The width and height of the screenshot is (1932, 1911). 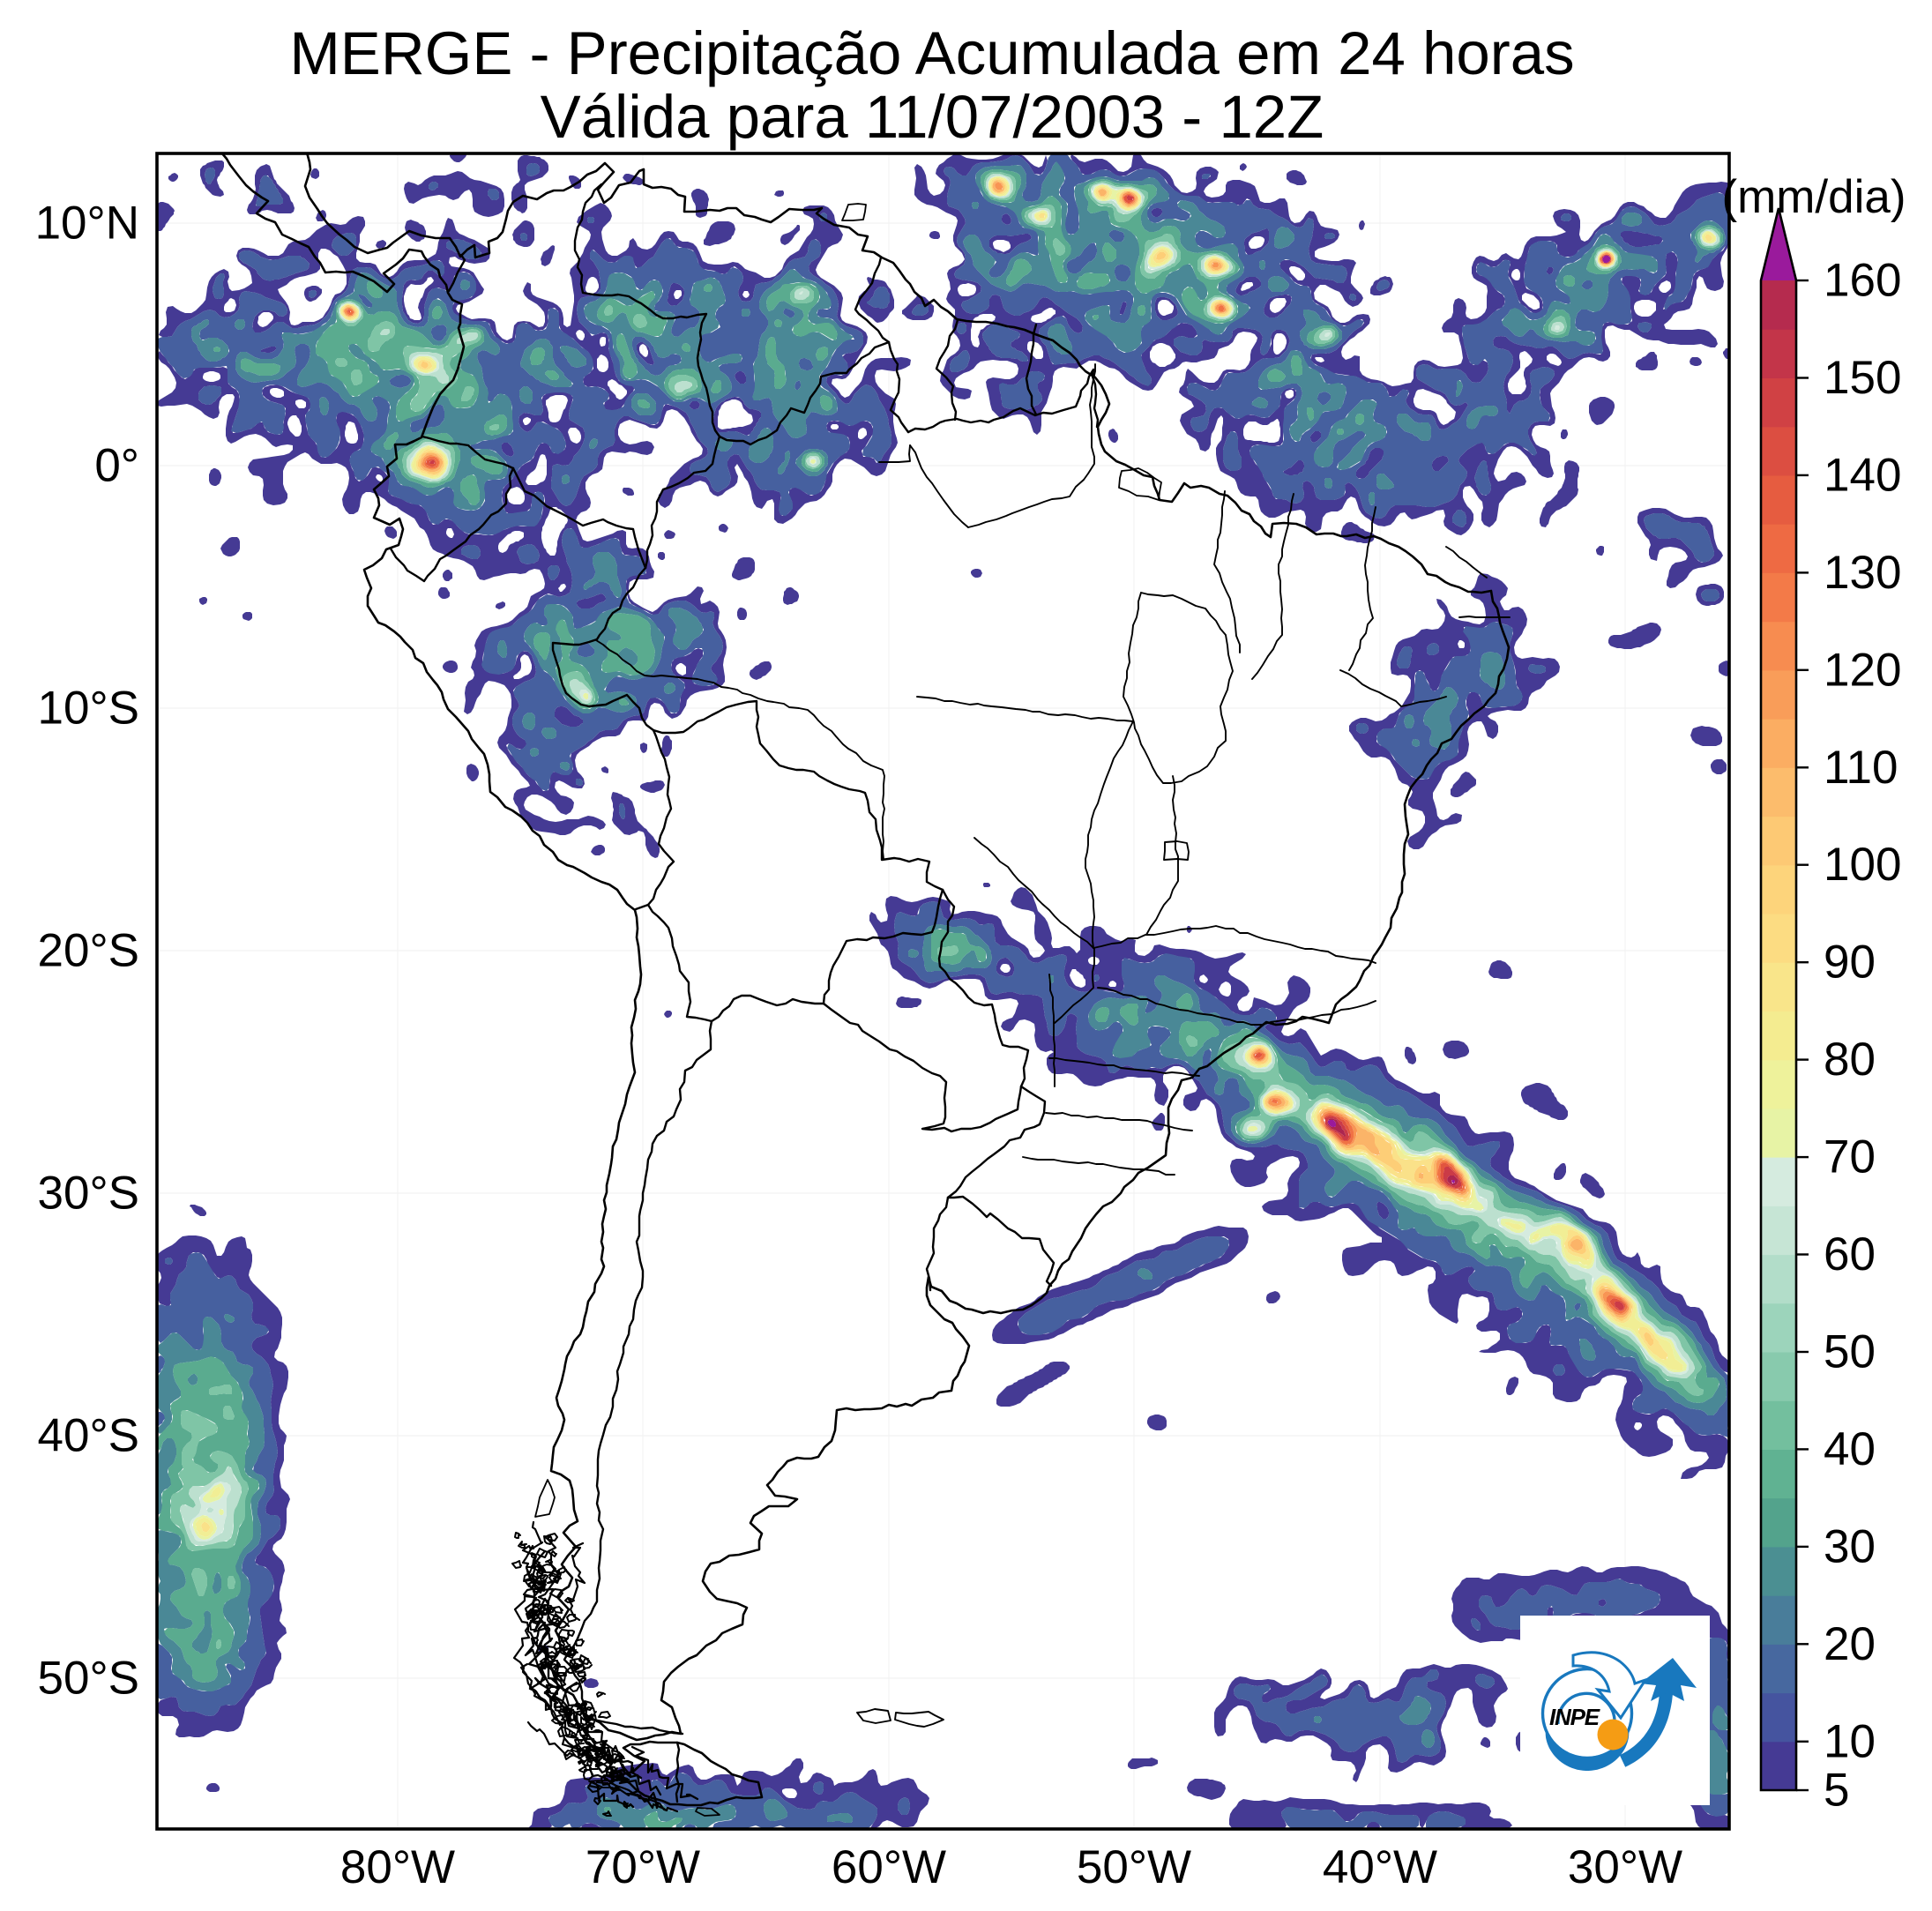 What do you see at coordinates (1574, 1717) in the screenshot?
I see `svg-text: INPE` at bounding box center [1574, 1717].